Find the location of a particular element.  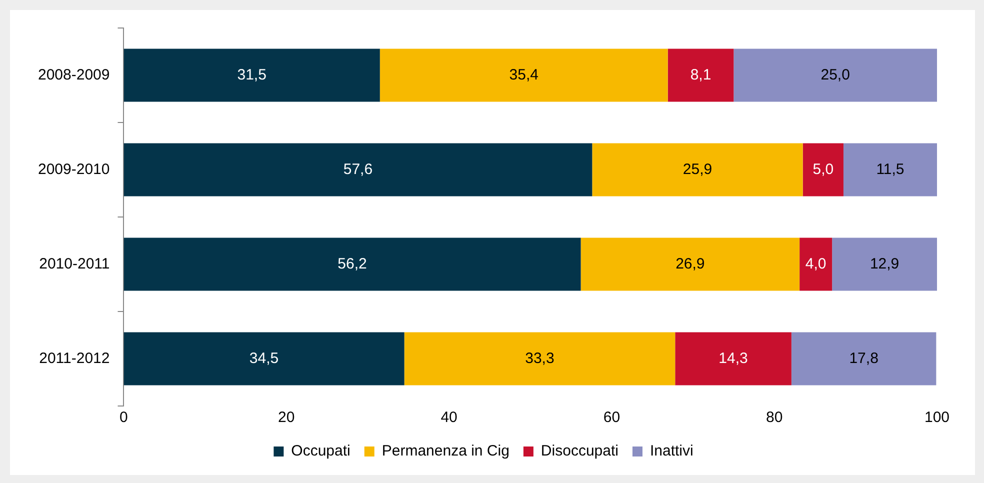

data-label: 35,4 is located at coordinates (523, 75).